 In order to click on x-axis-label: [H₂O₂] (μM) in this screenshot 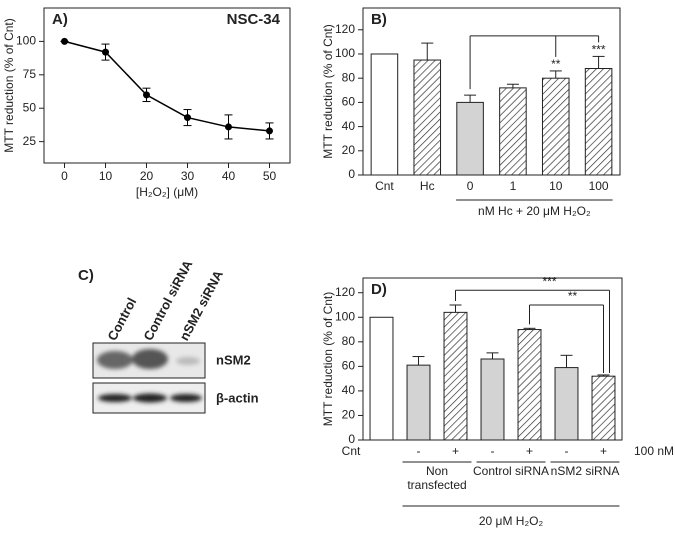, I will do `click(167, 192)`.